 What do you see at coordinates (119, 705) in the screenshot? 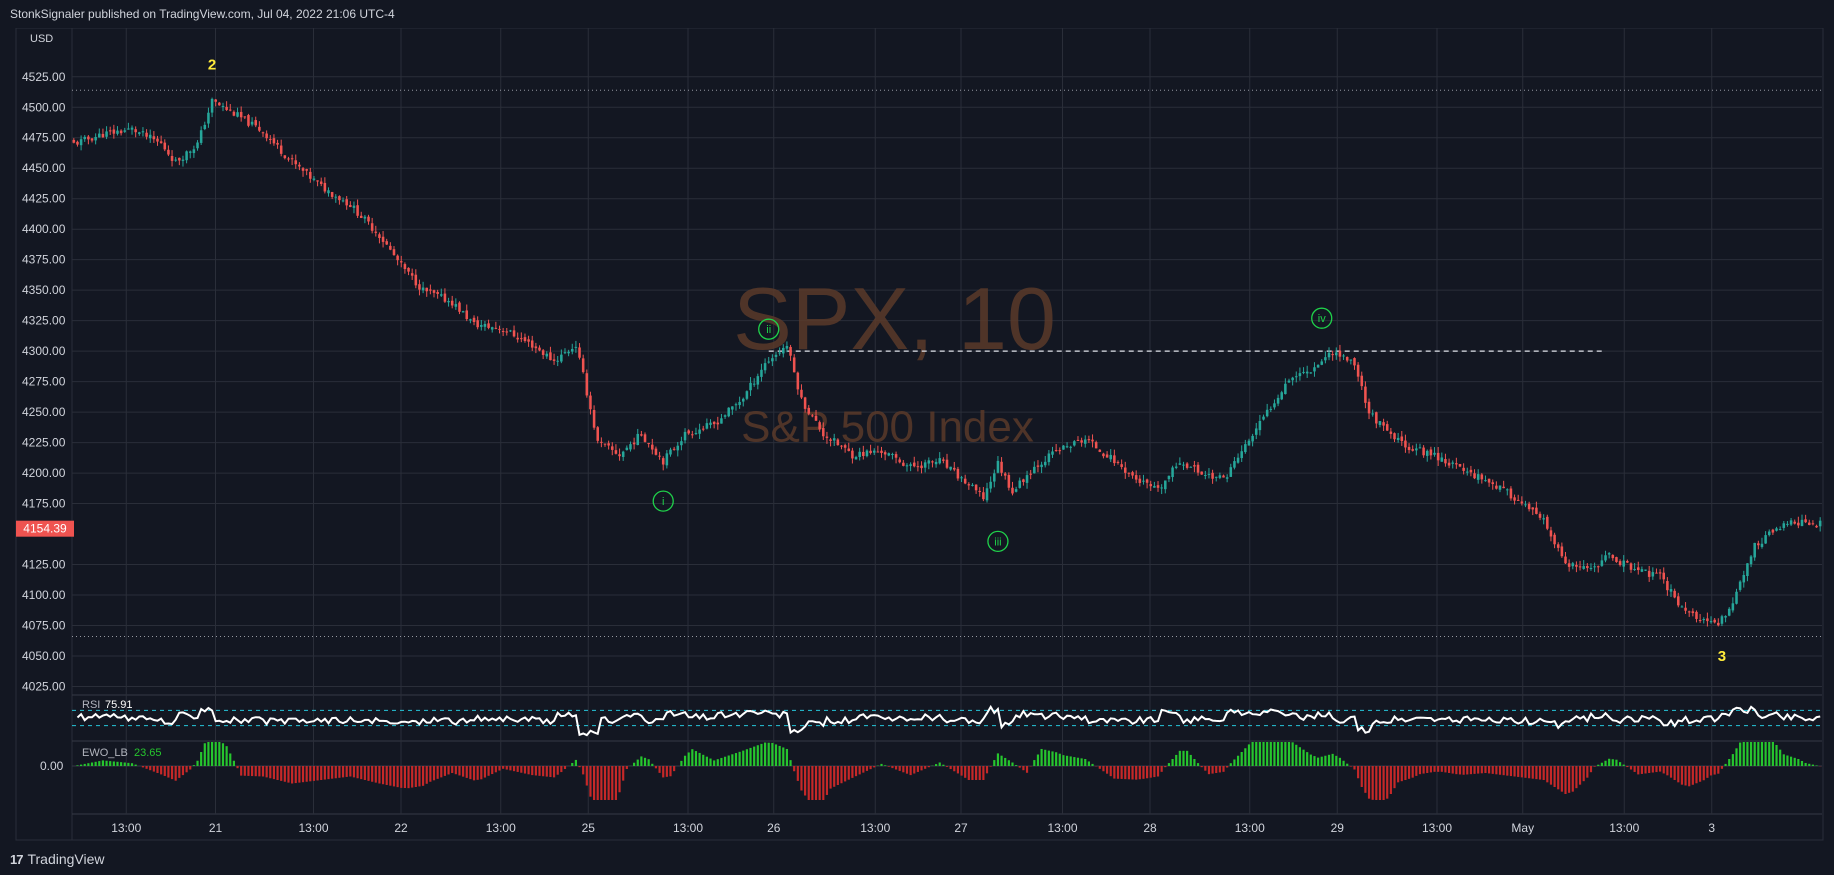
I see `rsi-value: 75.91` at bounding box center [119, 705].